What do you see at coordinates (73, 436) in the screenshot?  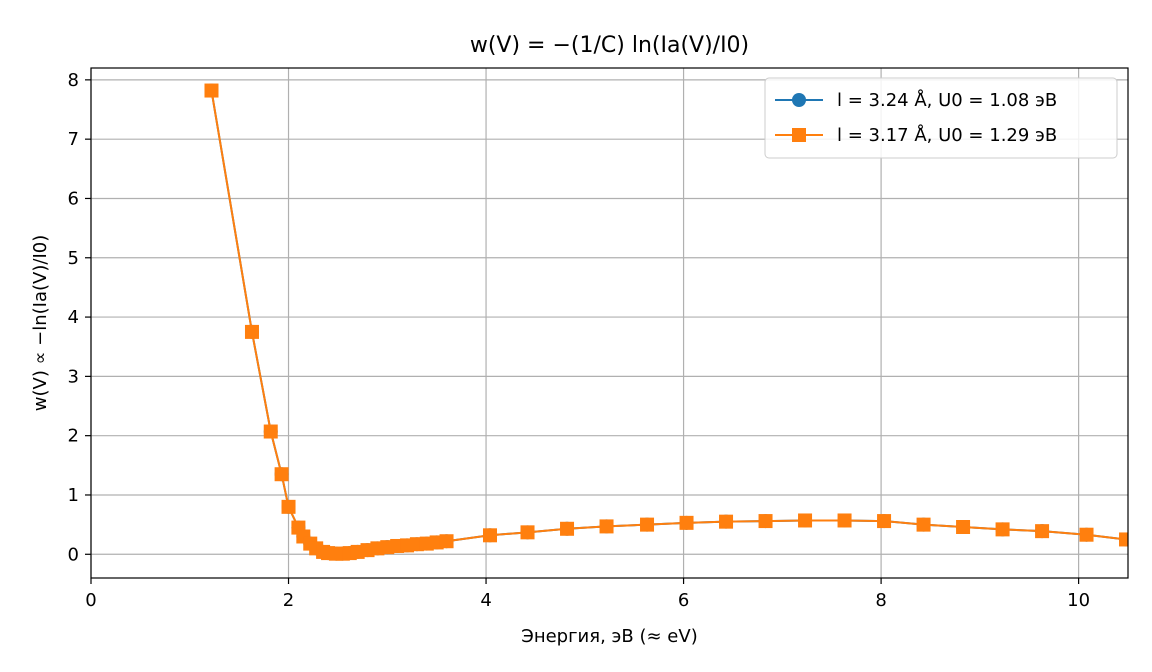 I see `y-tick-label: 2` at bounding box center [73, 436].